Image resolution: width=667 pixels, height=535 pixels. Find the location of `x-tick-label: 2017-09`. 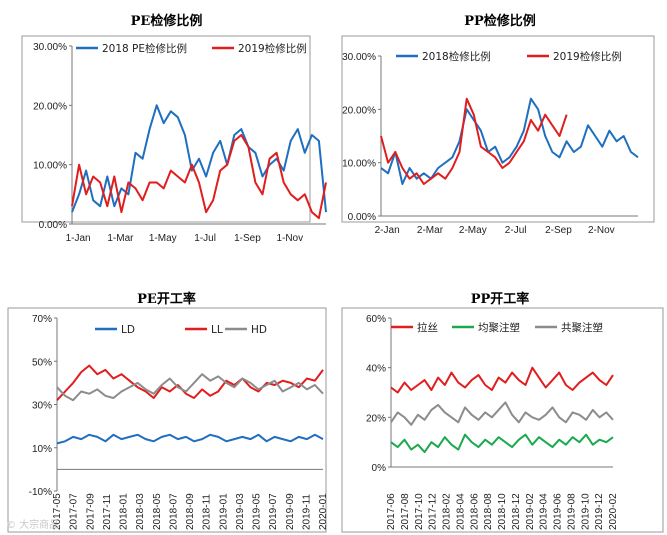

x-tick-label: 2017-09 is located at coordinates (90, 511).